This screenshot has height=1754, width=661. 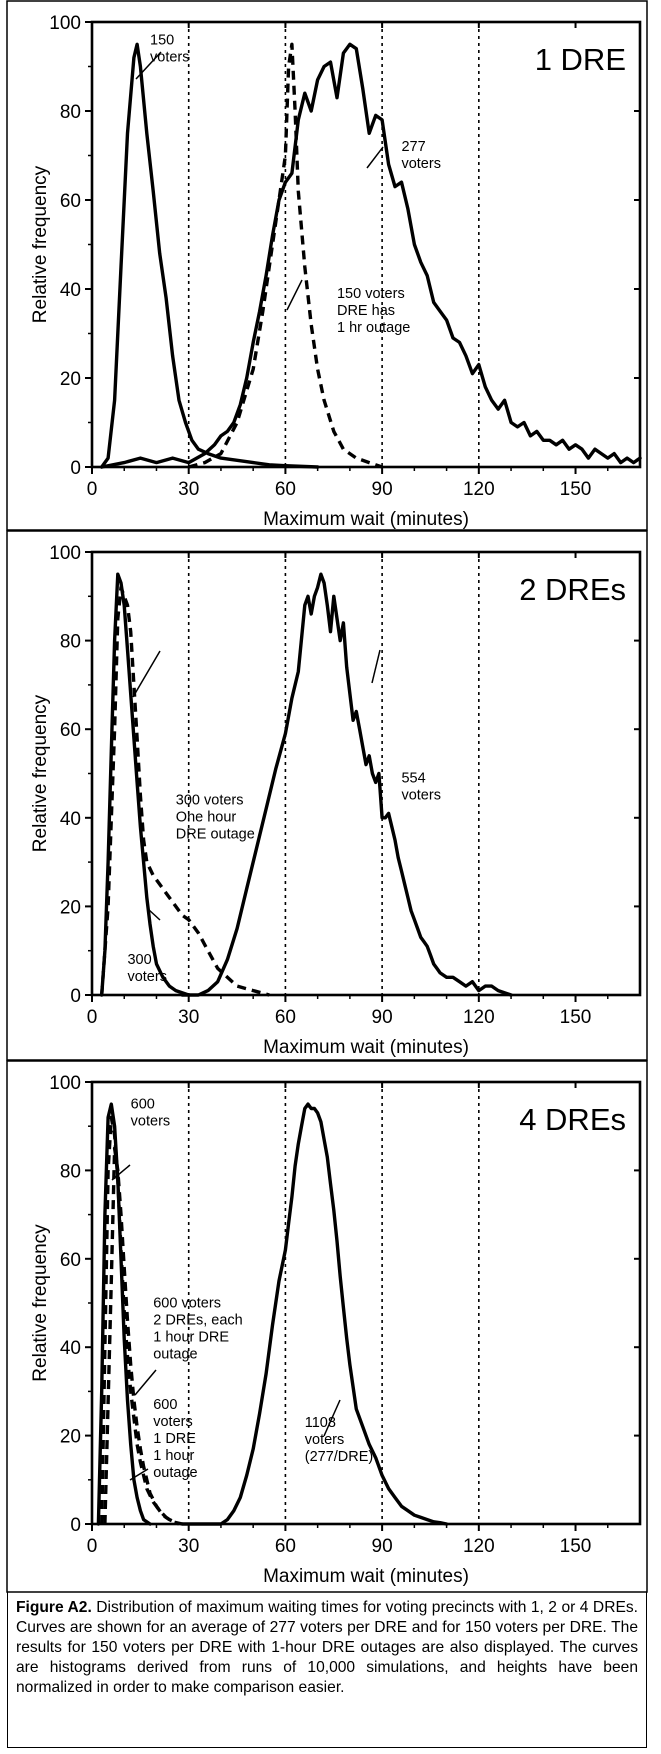 What do you see at coordinates (187, 1303) in the screenshot?
I see `annotation-line: 600 voters` at bounding box center [187, 1303].